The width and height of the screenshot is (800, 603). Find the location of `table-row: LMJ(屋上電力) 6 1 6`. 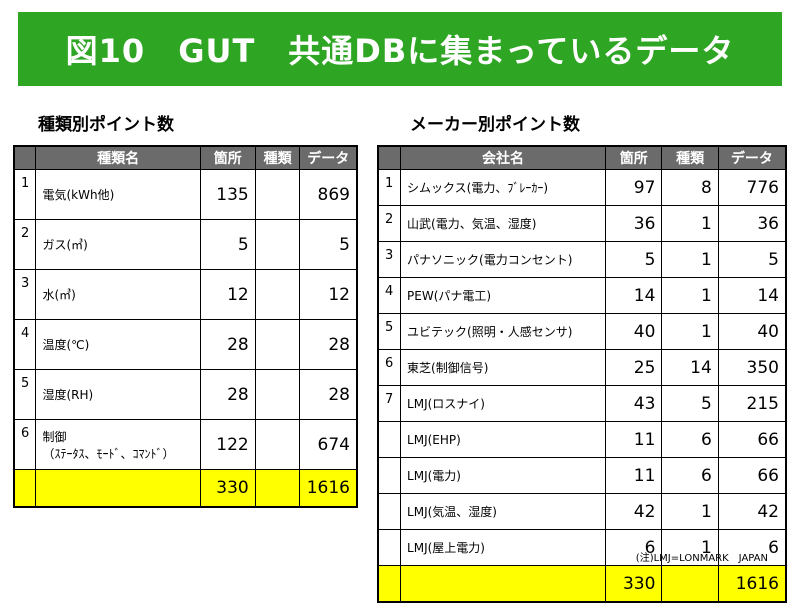

table-row: LMJ(屋上電力) 6 1 6 is located at coordinates (582, 547).